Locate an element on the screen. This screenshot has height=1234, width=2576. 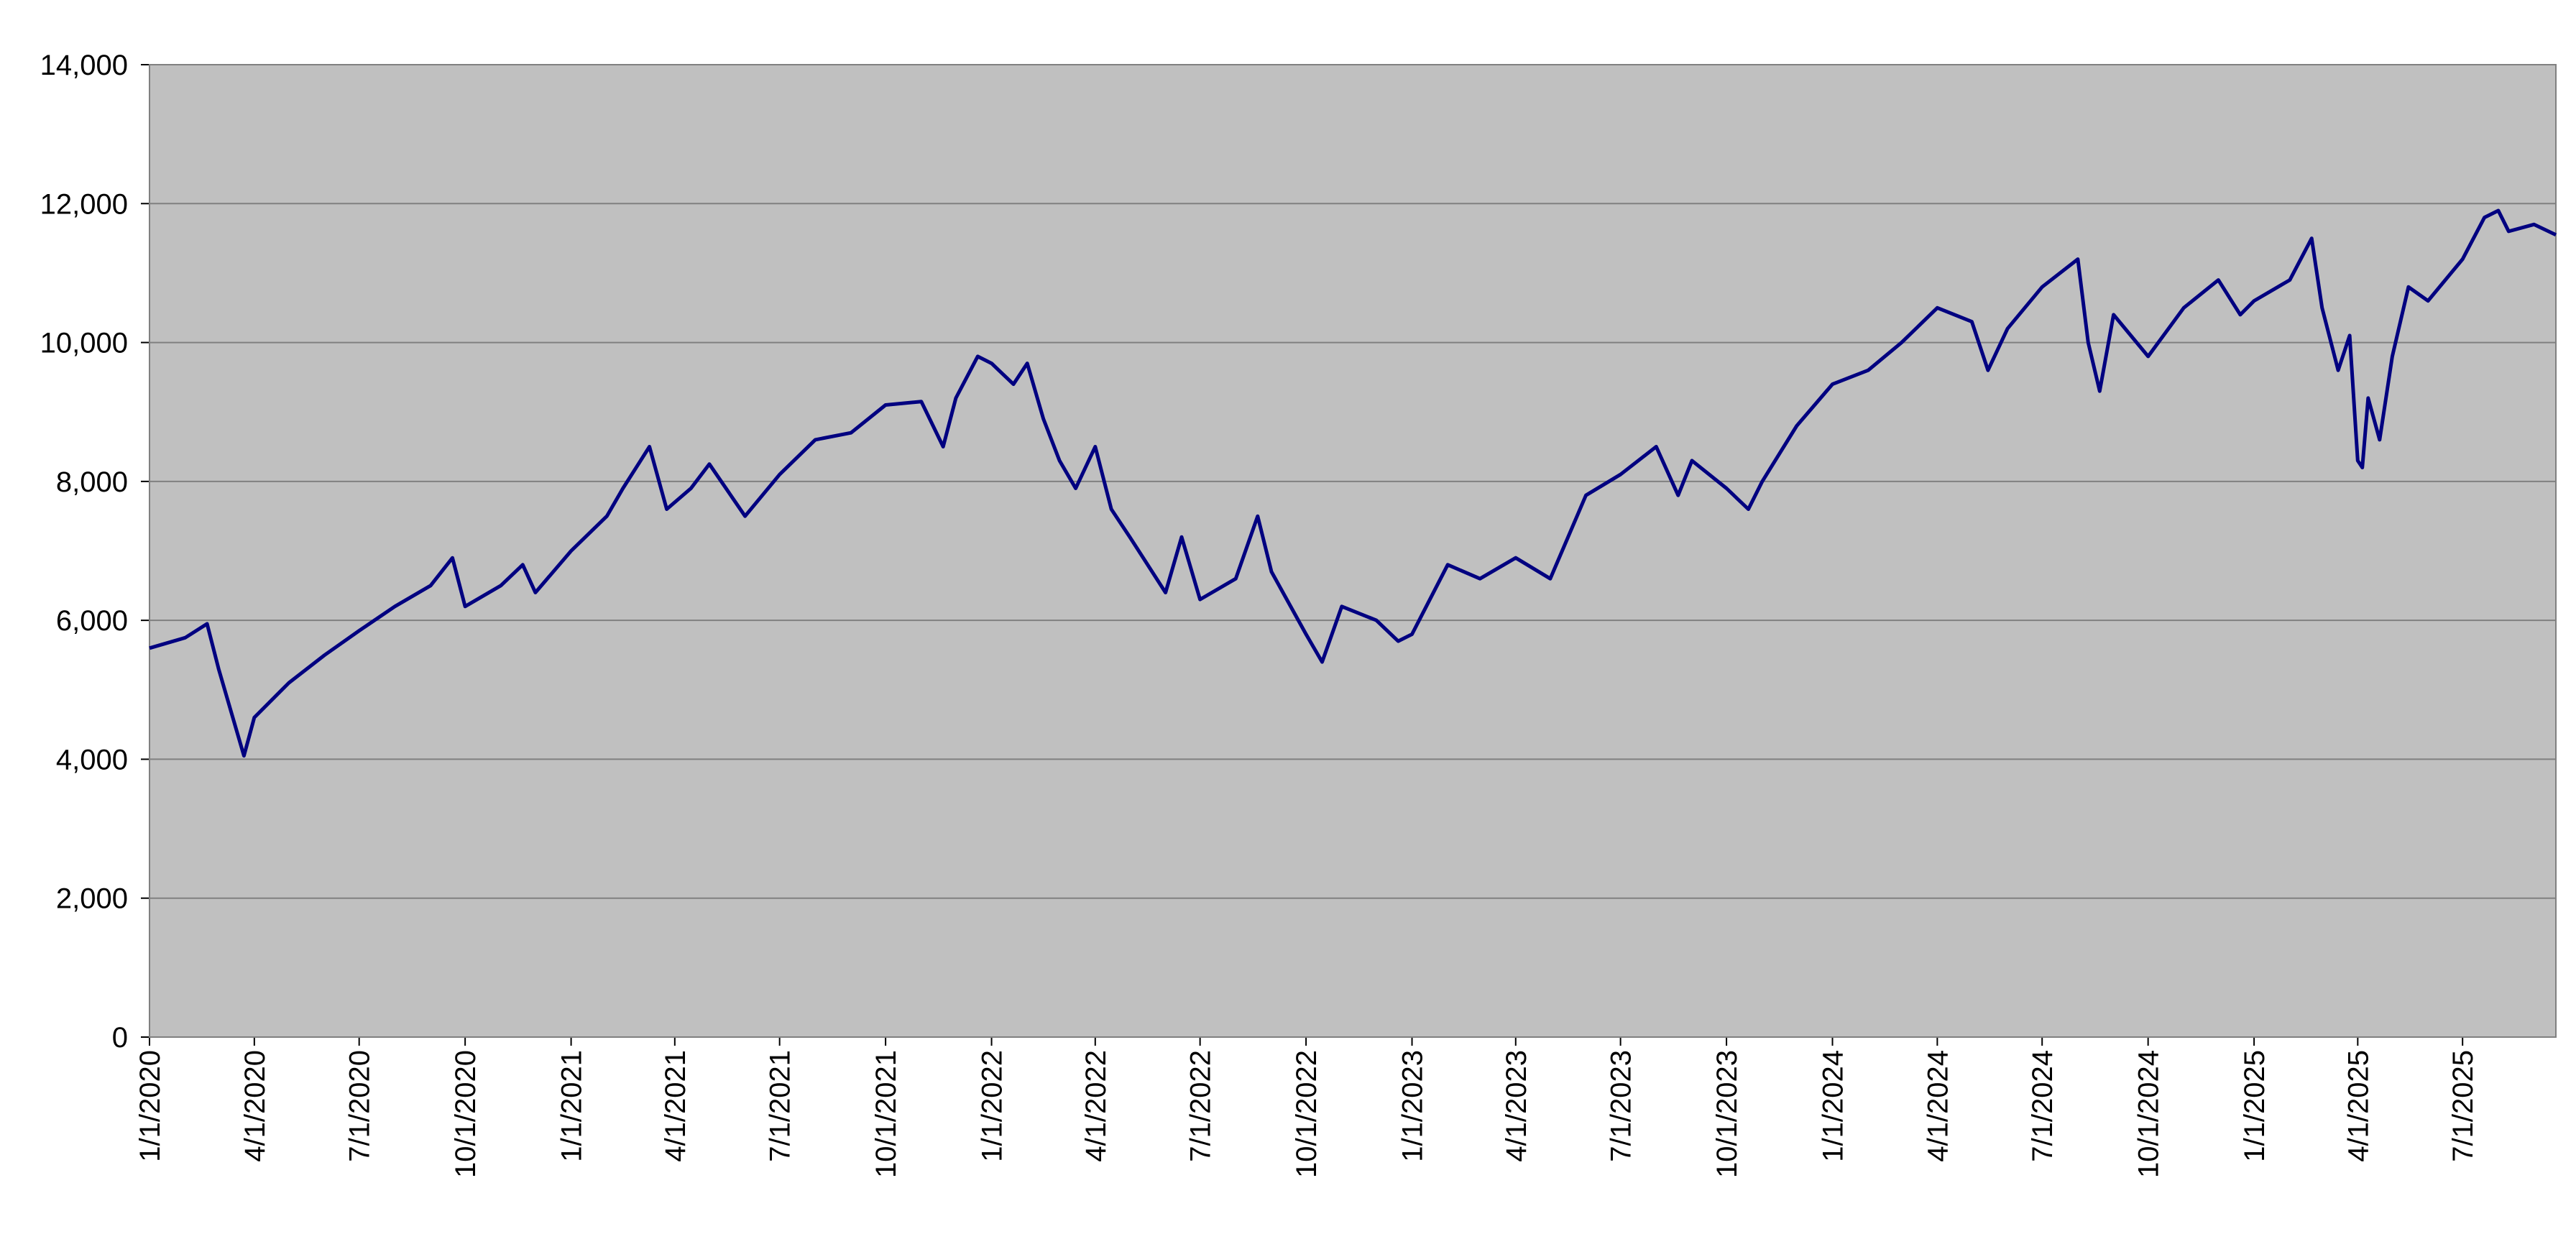
x-tick-label: 4/1/2025 is located at coordinates (2358, 1106).